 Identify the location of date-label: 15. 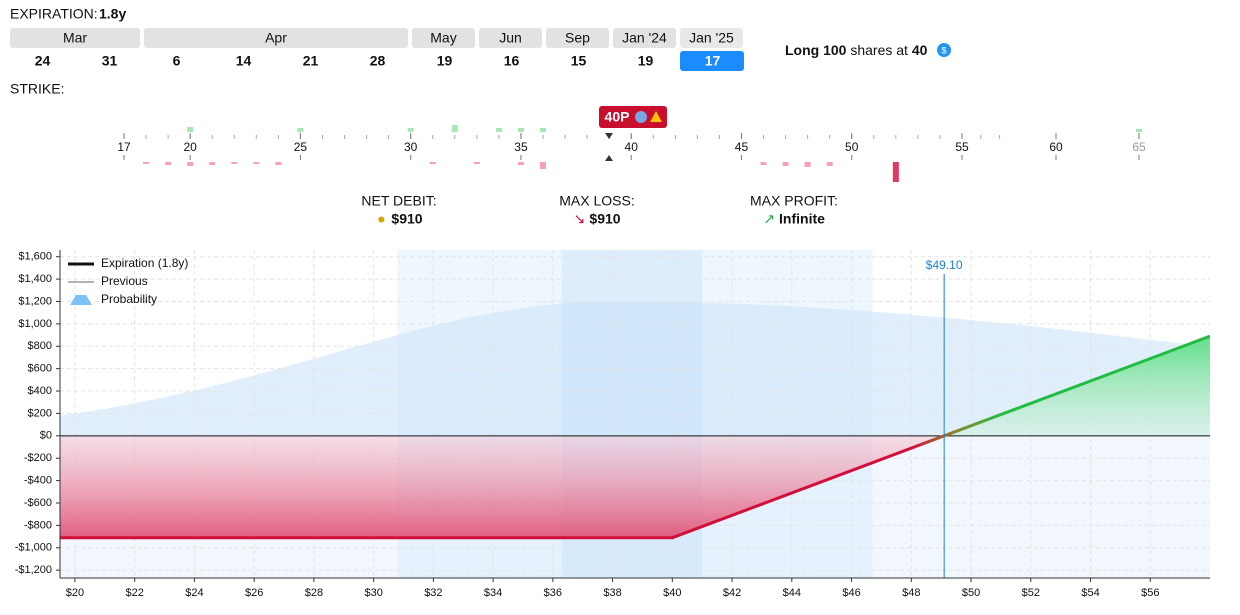
(579, 61).